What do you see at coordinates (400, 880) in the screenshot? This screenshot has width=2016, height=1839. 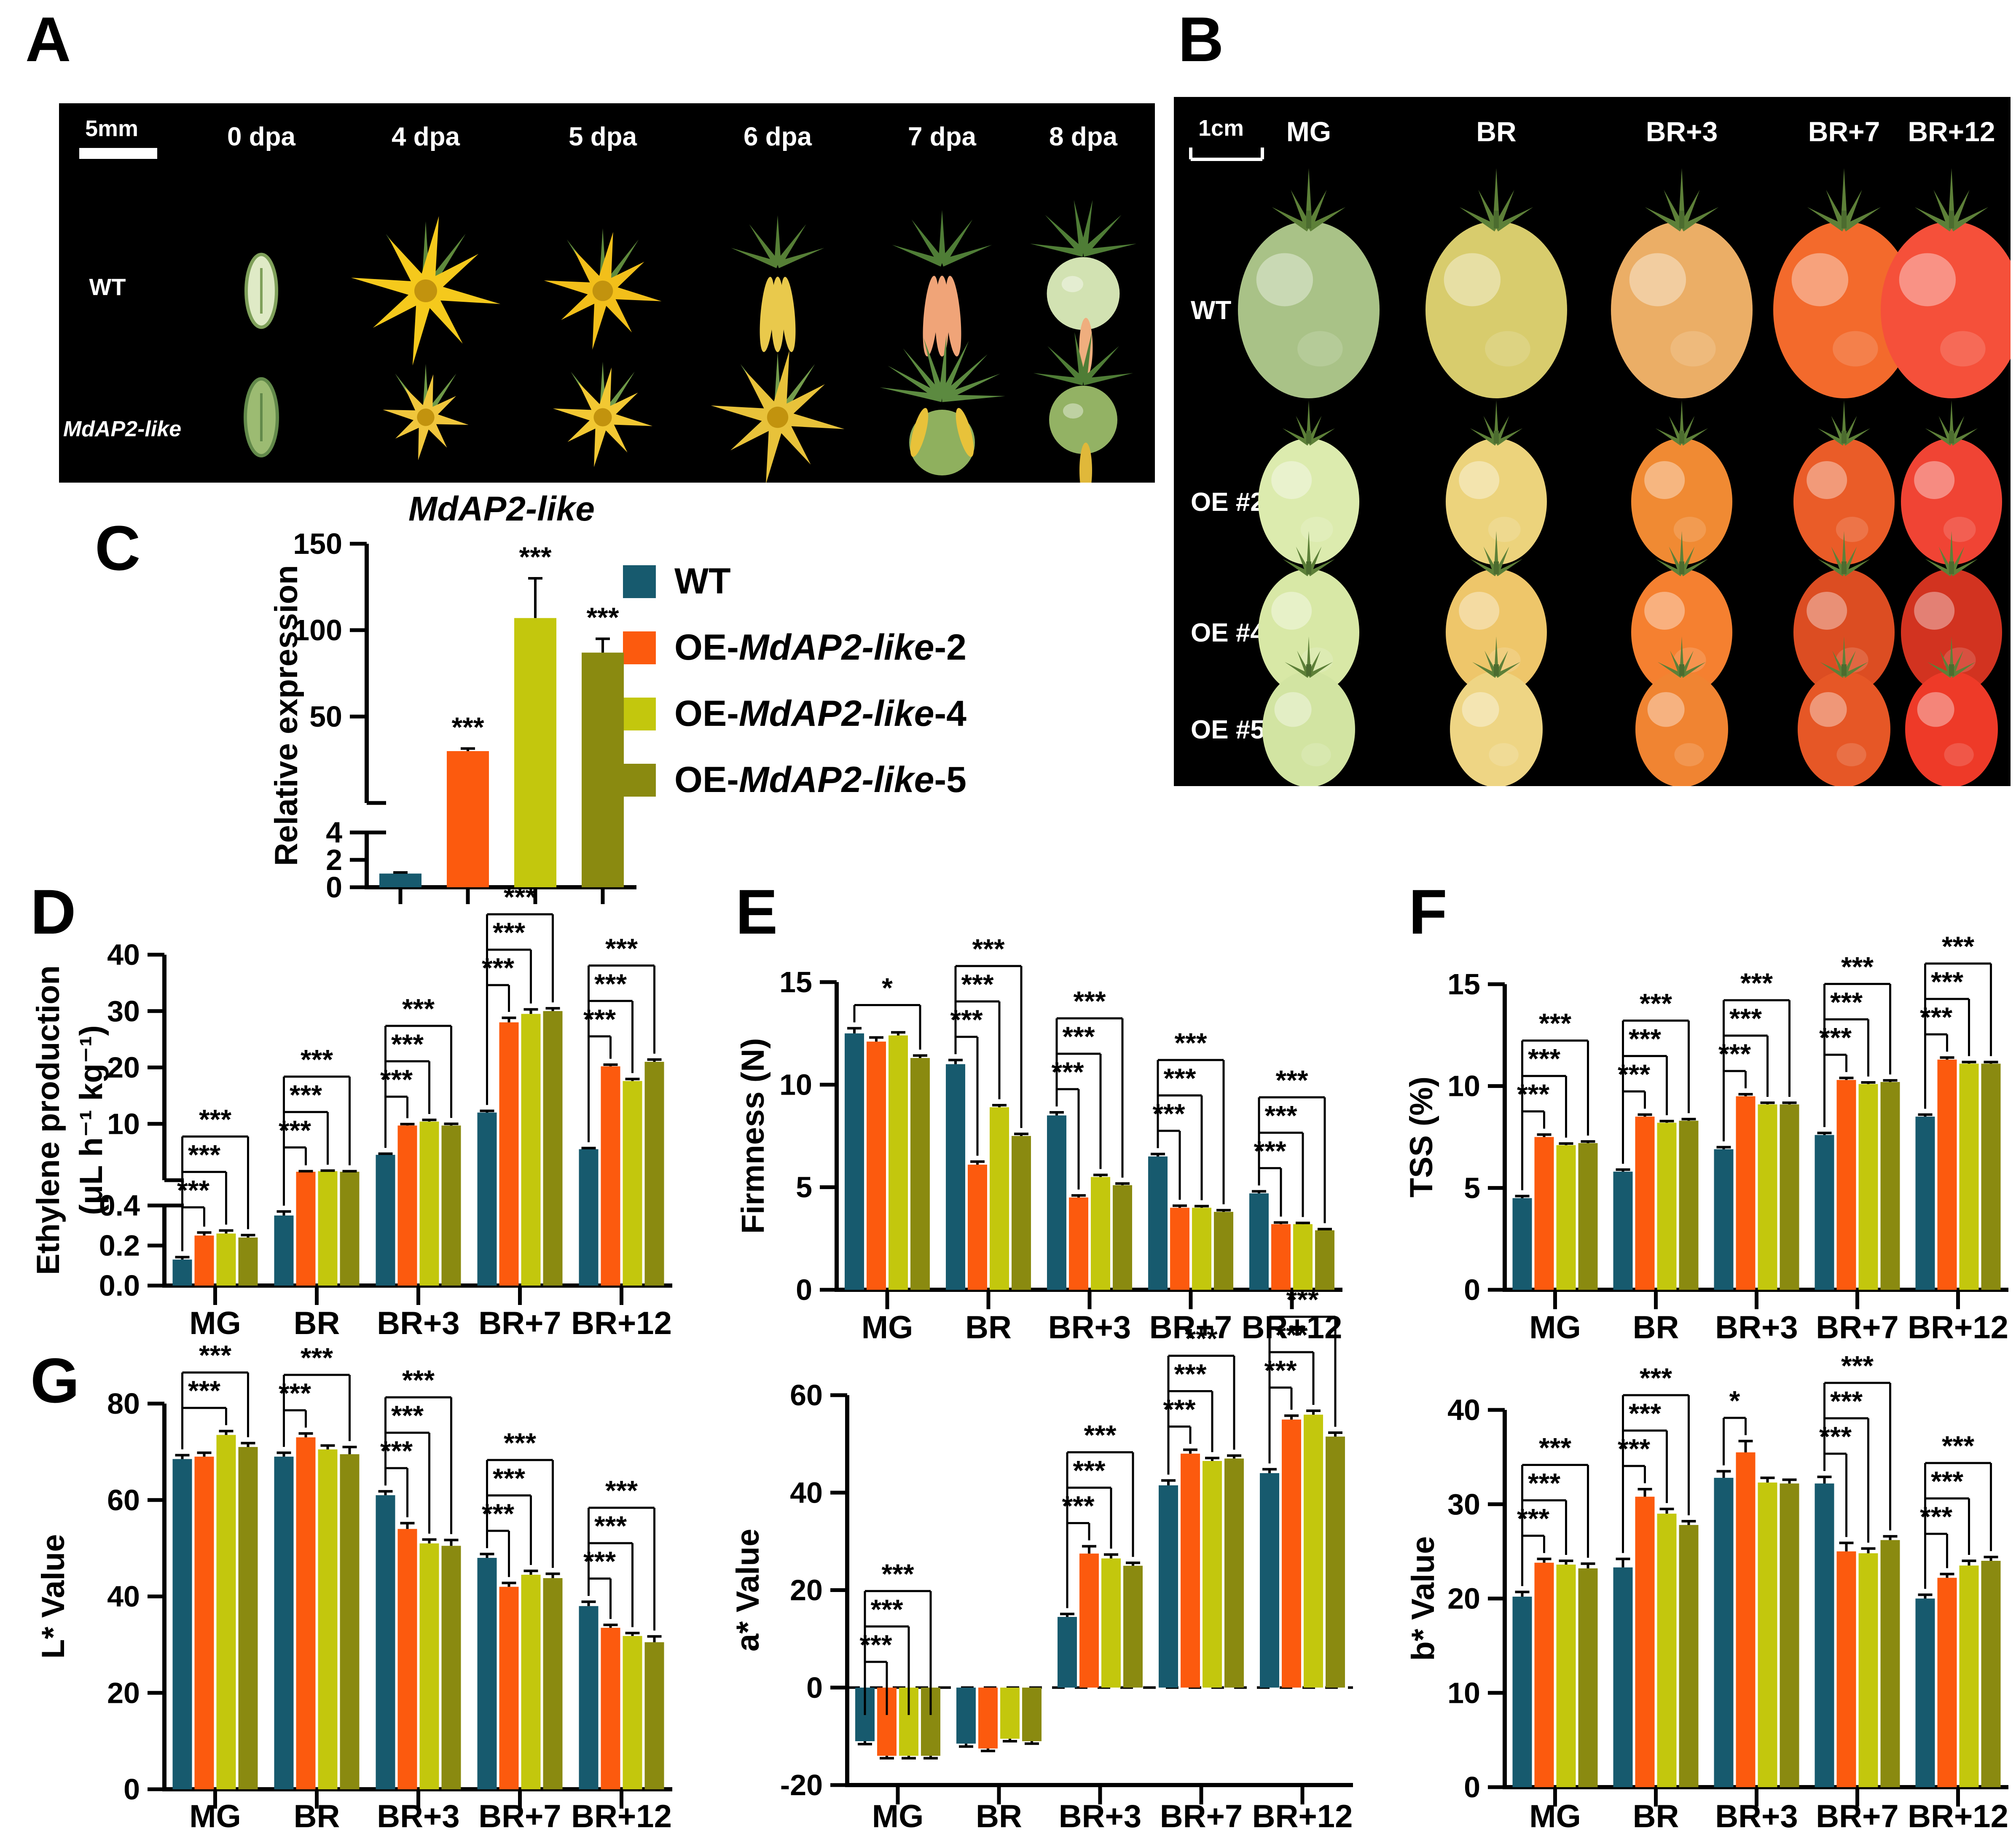 I see `bar-C-grp-WT` at bounding box center [400, 880].